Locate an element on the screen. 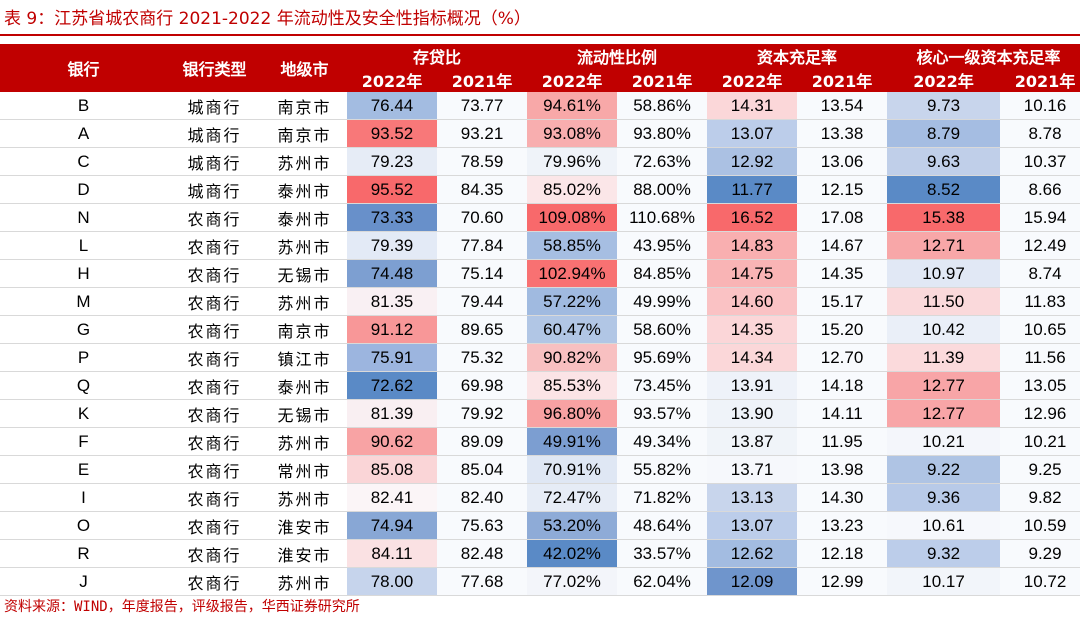 The width and height of the screenshot is (1080, 625). metric-value-cell: 11.77 is located at coordinates (752, 189).